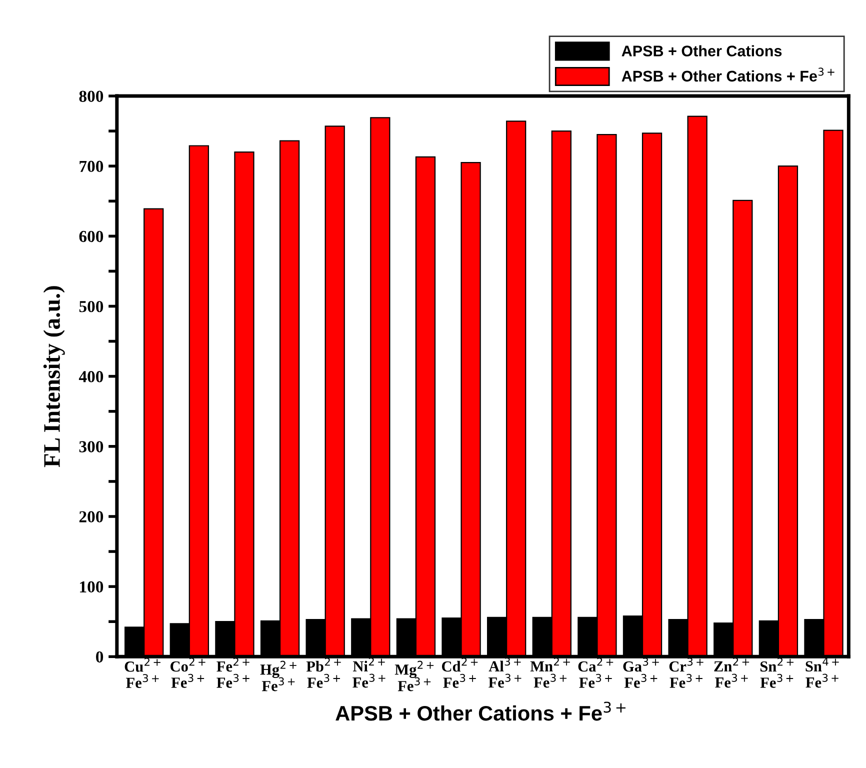 The image size is (866, 768). What do you see at coordinates (481, 711) in the screenshot?
I see `x-axis-title: APSB + Other Cations + Fe$^{3+}$` at bounding box center [481, 711].